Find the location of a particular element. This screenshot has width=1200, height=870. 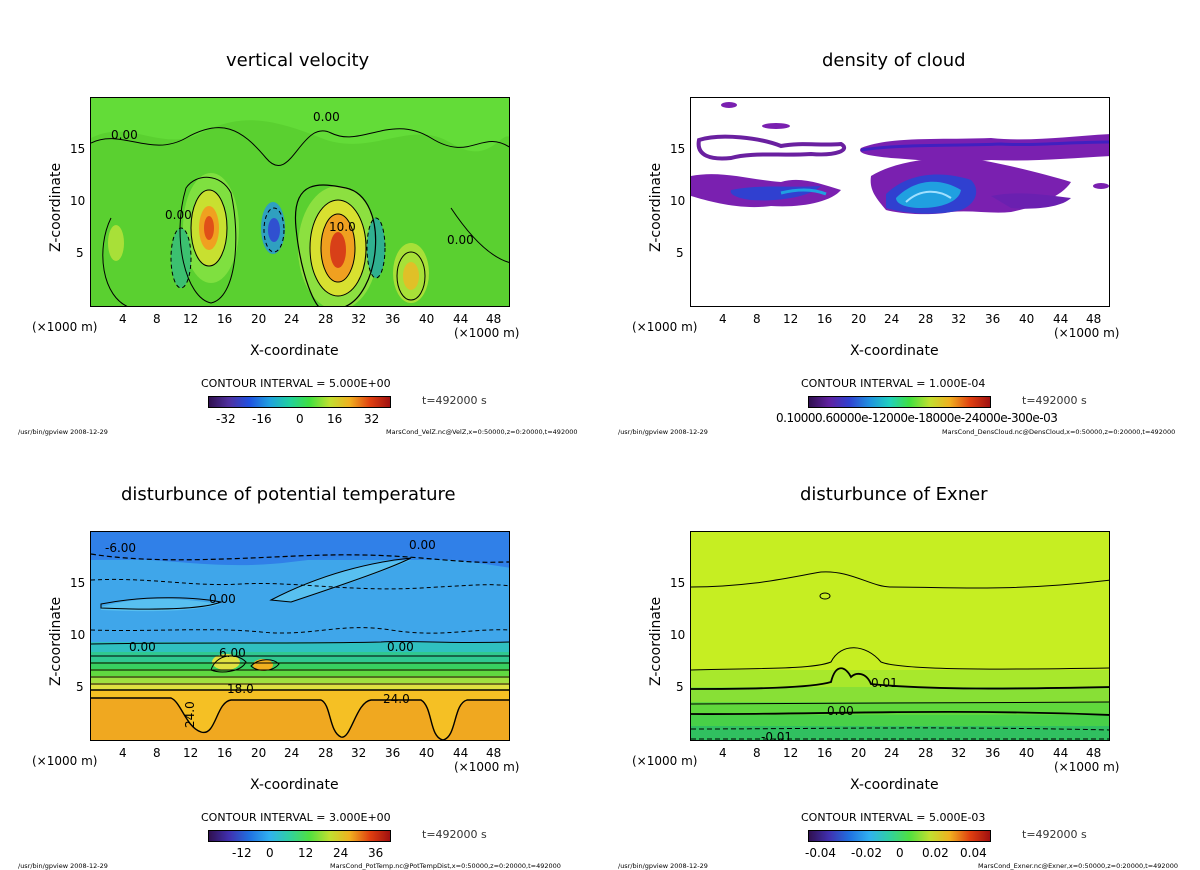

colorbar-tick: 36 is located at coordinates (376, 853).